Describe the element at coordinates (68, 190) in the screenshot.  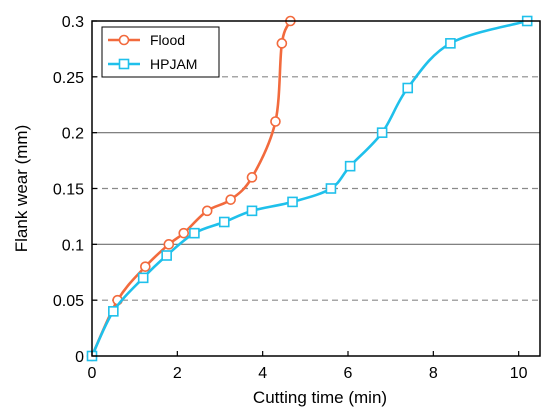
I see `y-tick-label: 0.15` at that location.